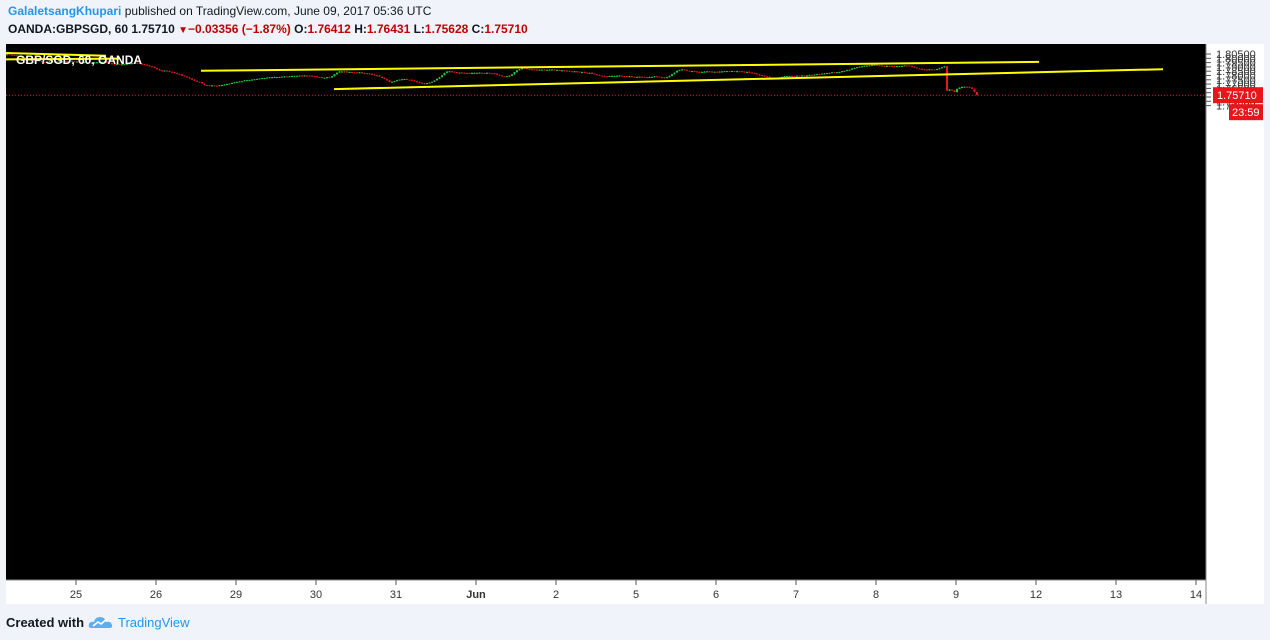 Image resolution: width=1270 pixels, height=640 pixels. What do you see at coordinates (154, 622) in the screenshot?
I see `tradingview-link: TradingView` at bounding box center [154, 622].